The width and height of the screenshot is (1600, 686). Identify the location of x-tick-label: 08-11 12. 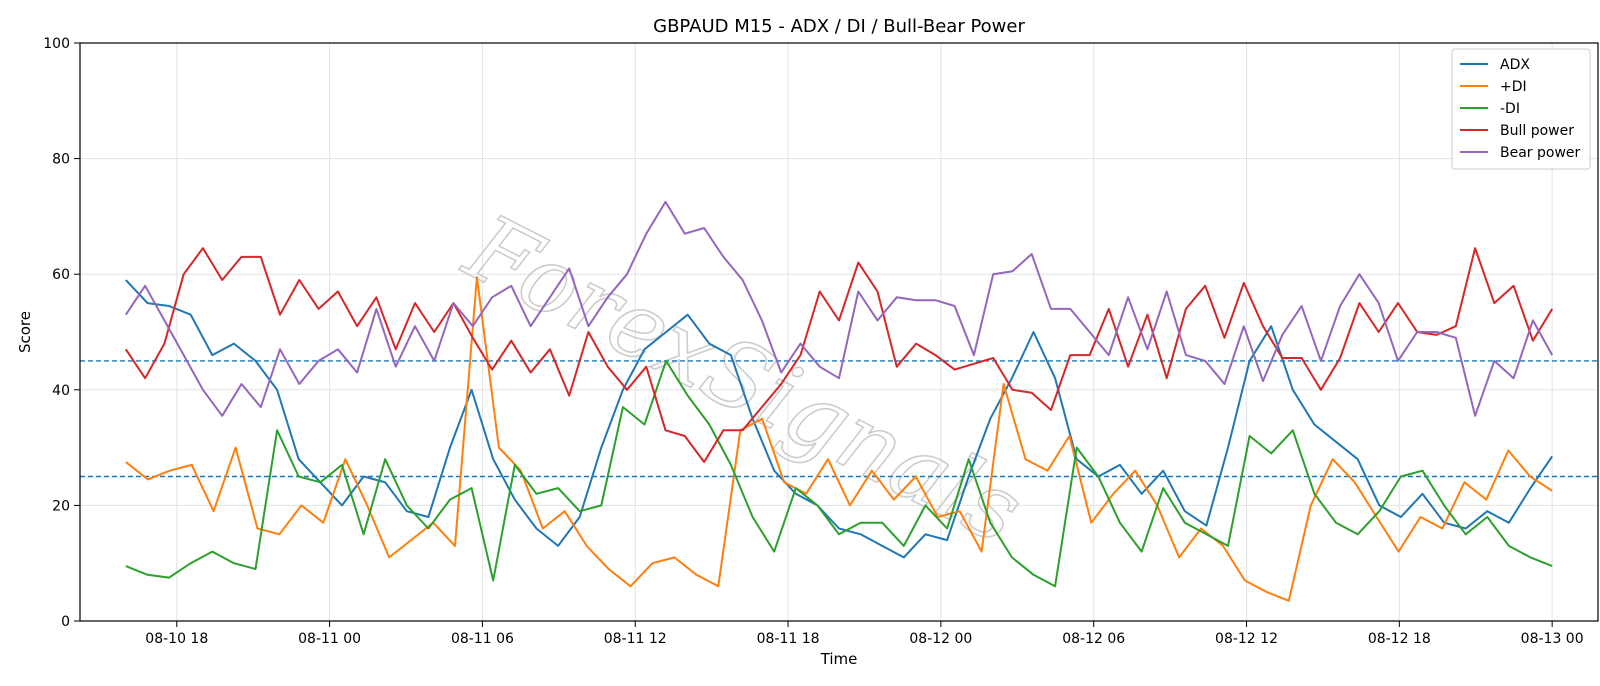
(635, 639).